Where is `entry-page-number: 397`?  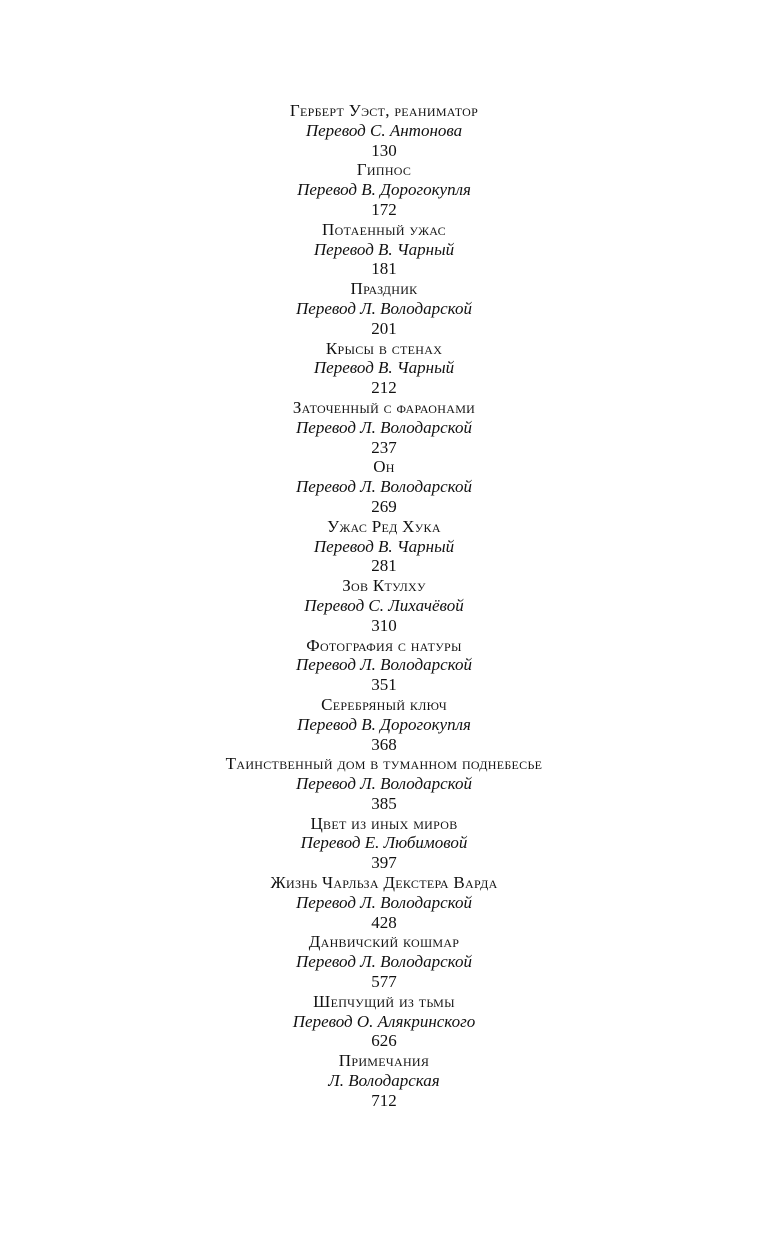
entry-page-number: 397 is located at coordinates (384, 863).